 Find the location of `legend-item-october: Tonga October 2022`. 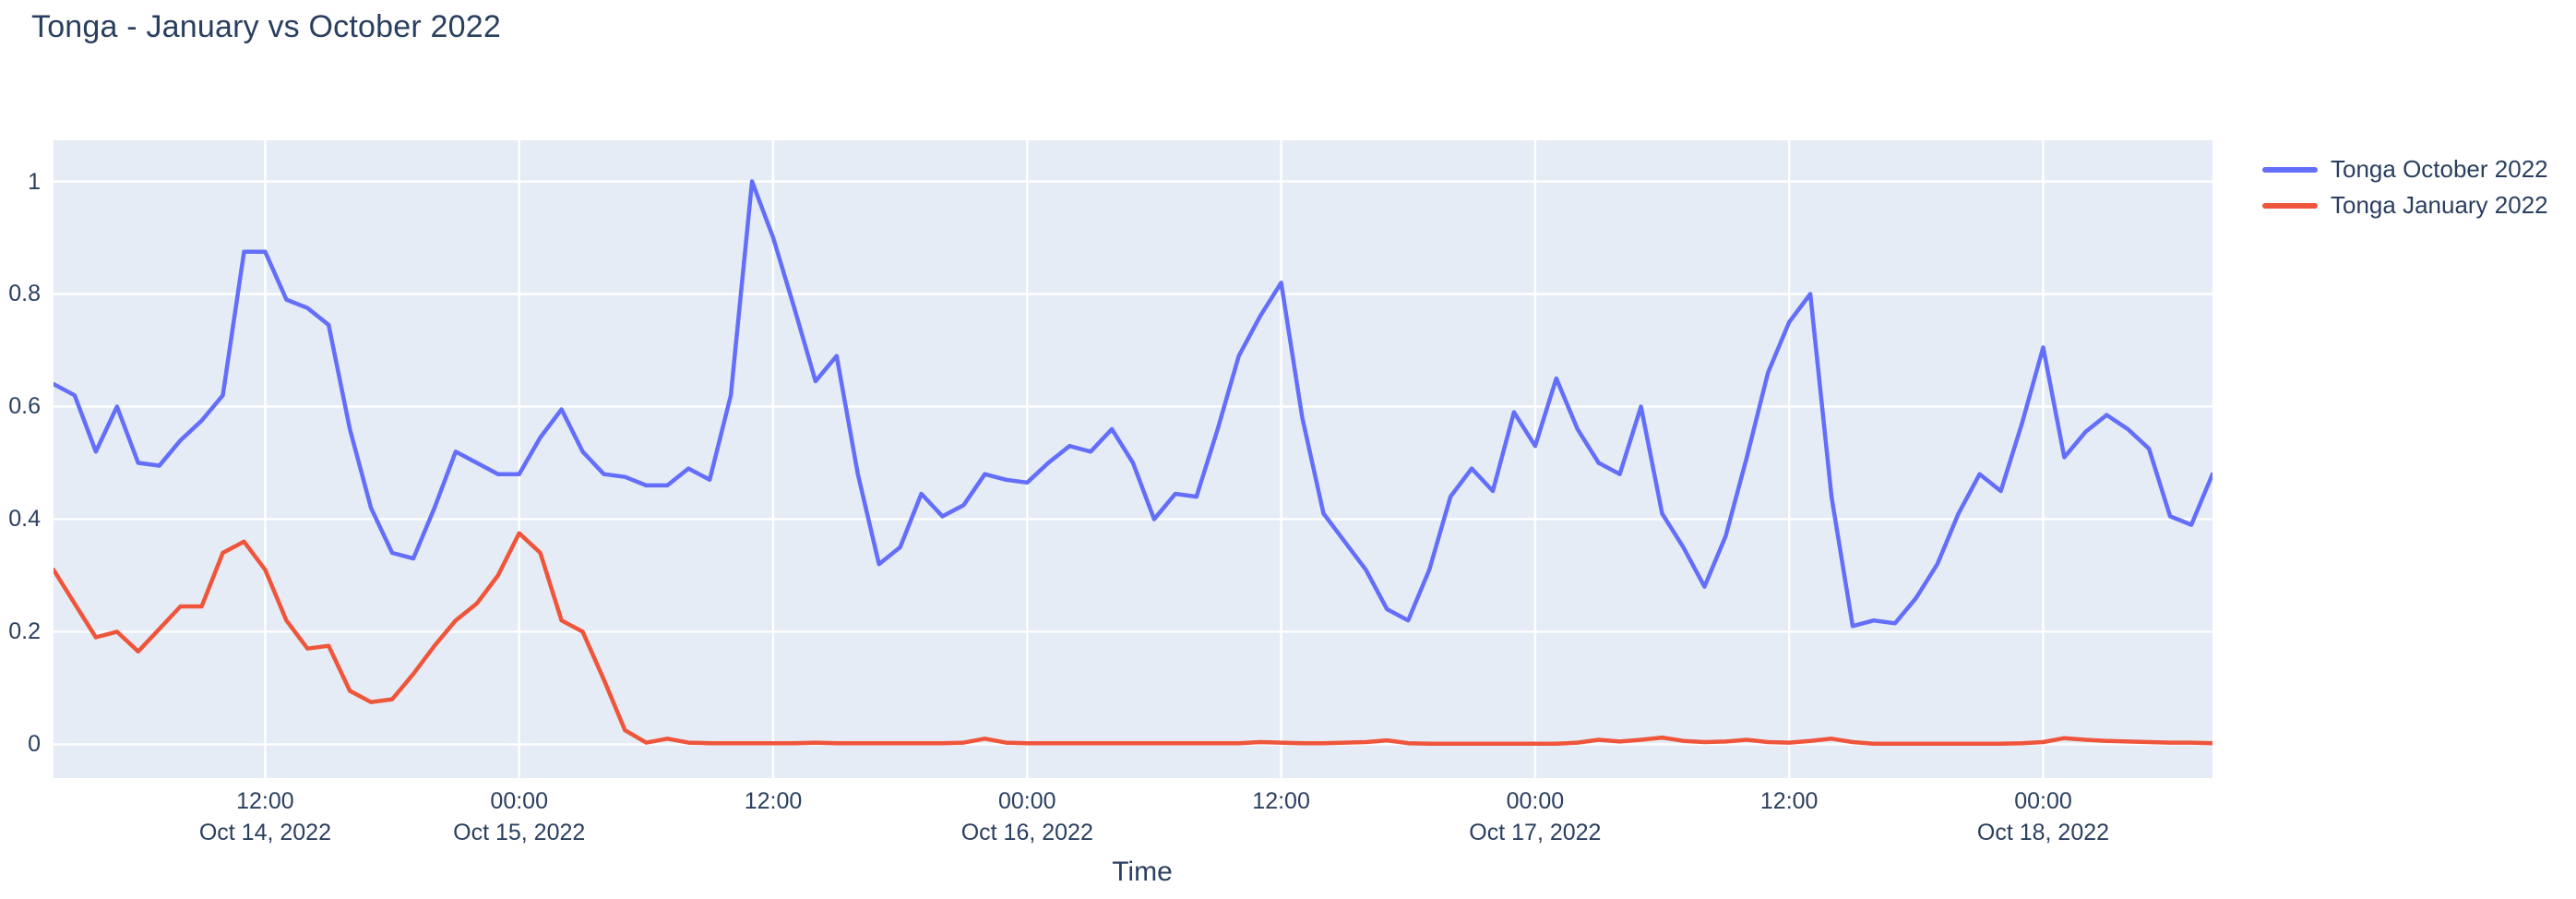

legend-item-october: Tonga October 2022 is located at coordinates (2405, 169).